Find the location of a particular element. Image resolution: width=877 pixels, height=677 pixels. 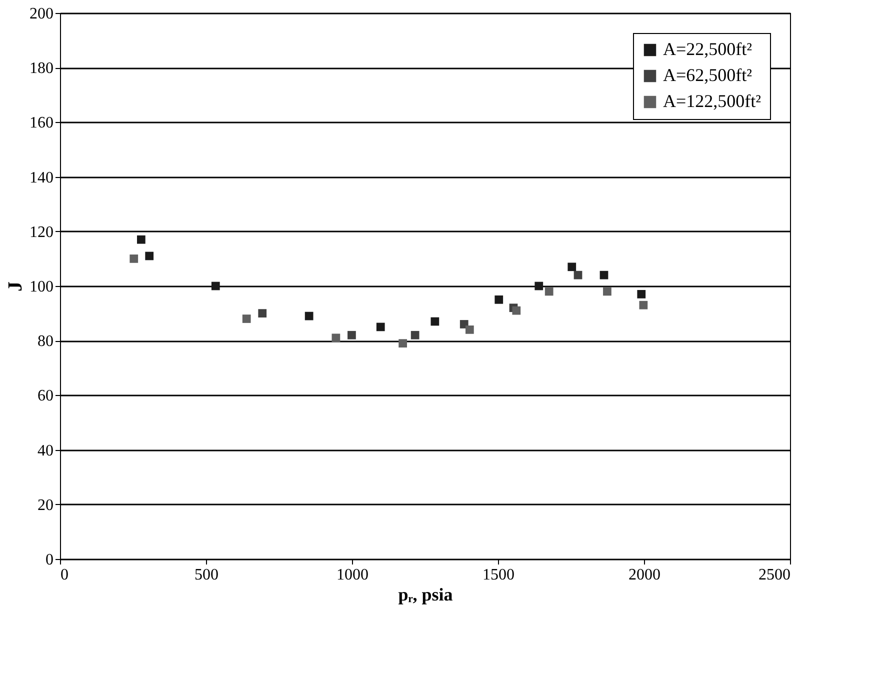

y-tick-label: 180 is located at coordinates (42, 69).